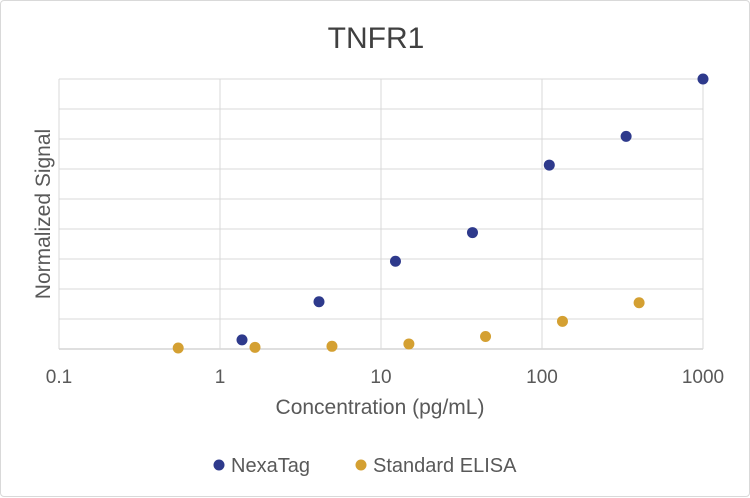 This screenshot has width=750, height=498. Describe the element at coordinates (380, 377) in the screenshot. I see `x-tick-label: 10` at that location.